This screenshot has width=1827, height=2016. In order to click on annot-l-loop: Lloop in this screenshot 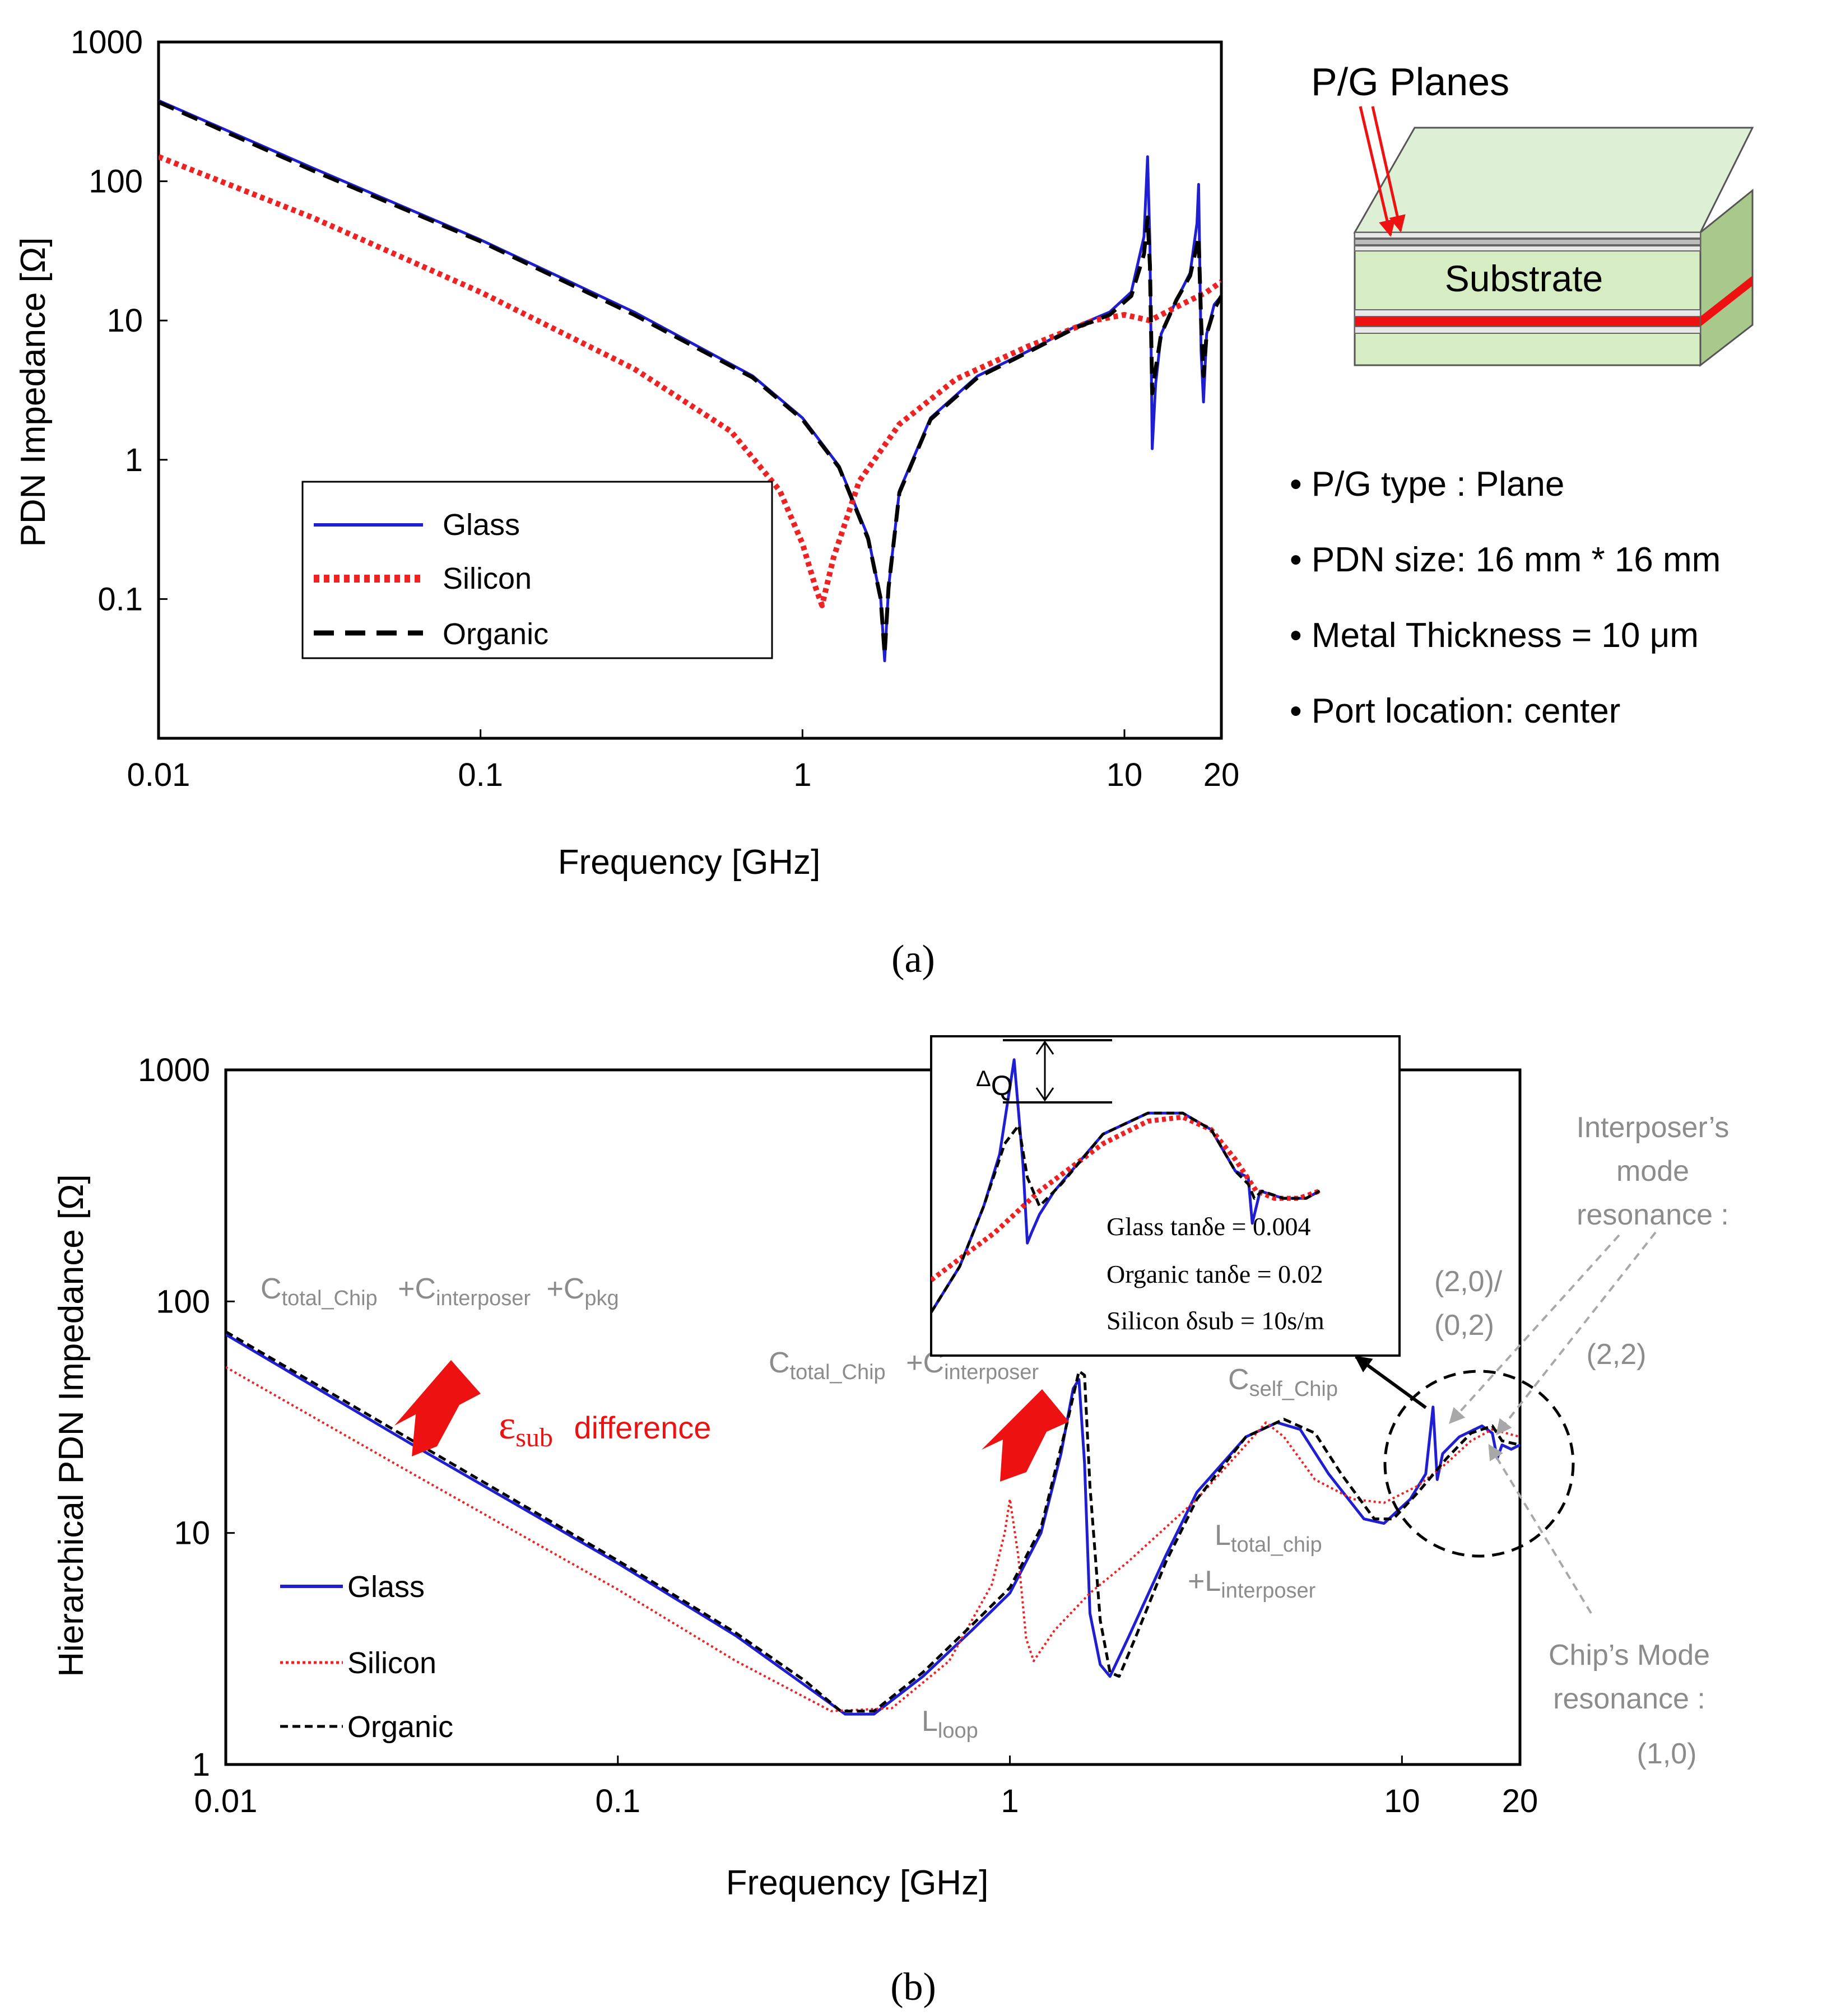, I will do `click(950, 1724)`.